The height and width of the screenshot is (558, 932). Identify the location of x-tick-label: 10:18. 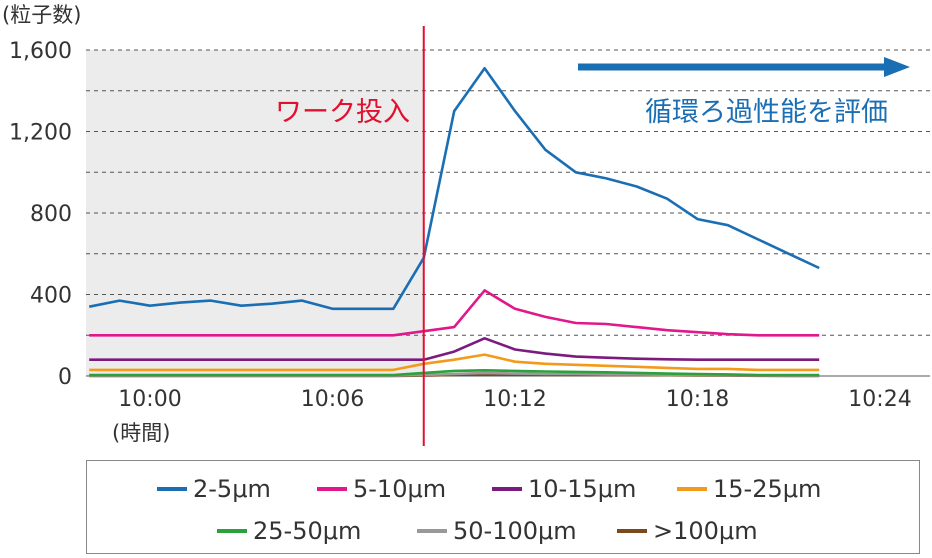
(697, 399).